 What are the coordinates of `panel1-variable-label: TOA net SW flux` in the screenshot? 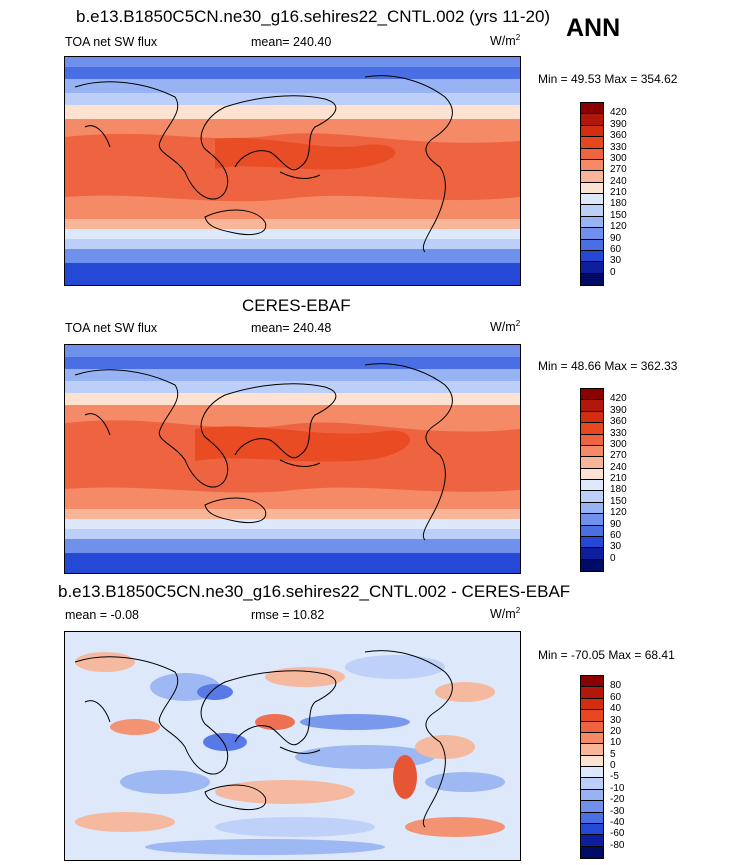 It's located at (111, 42).